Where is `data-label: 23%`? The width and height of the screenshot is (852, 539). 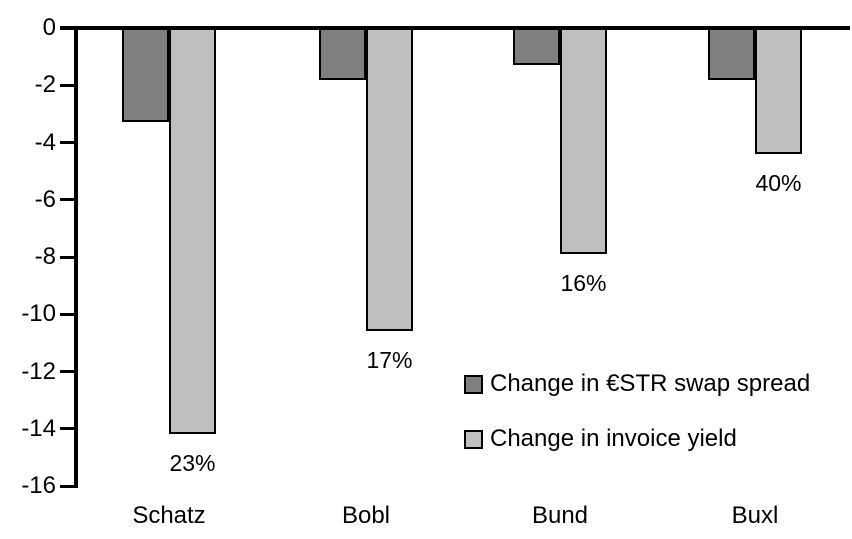
data-label: 23% is located at coordinates (192, 463).